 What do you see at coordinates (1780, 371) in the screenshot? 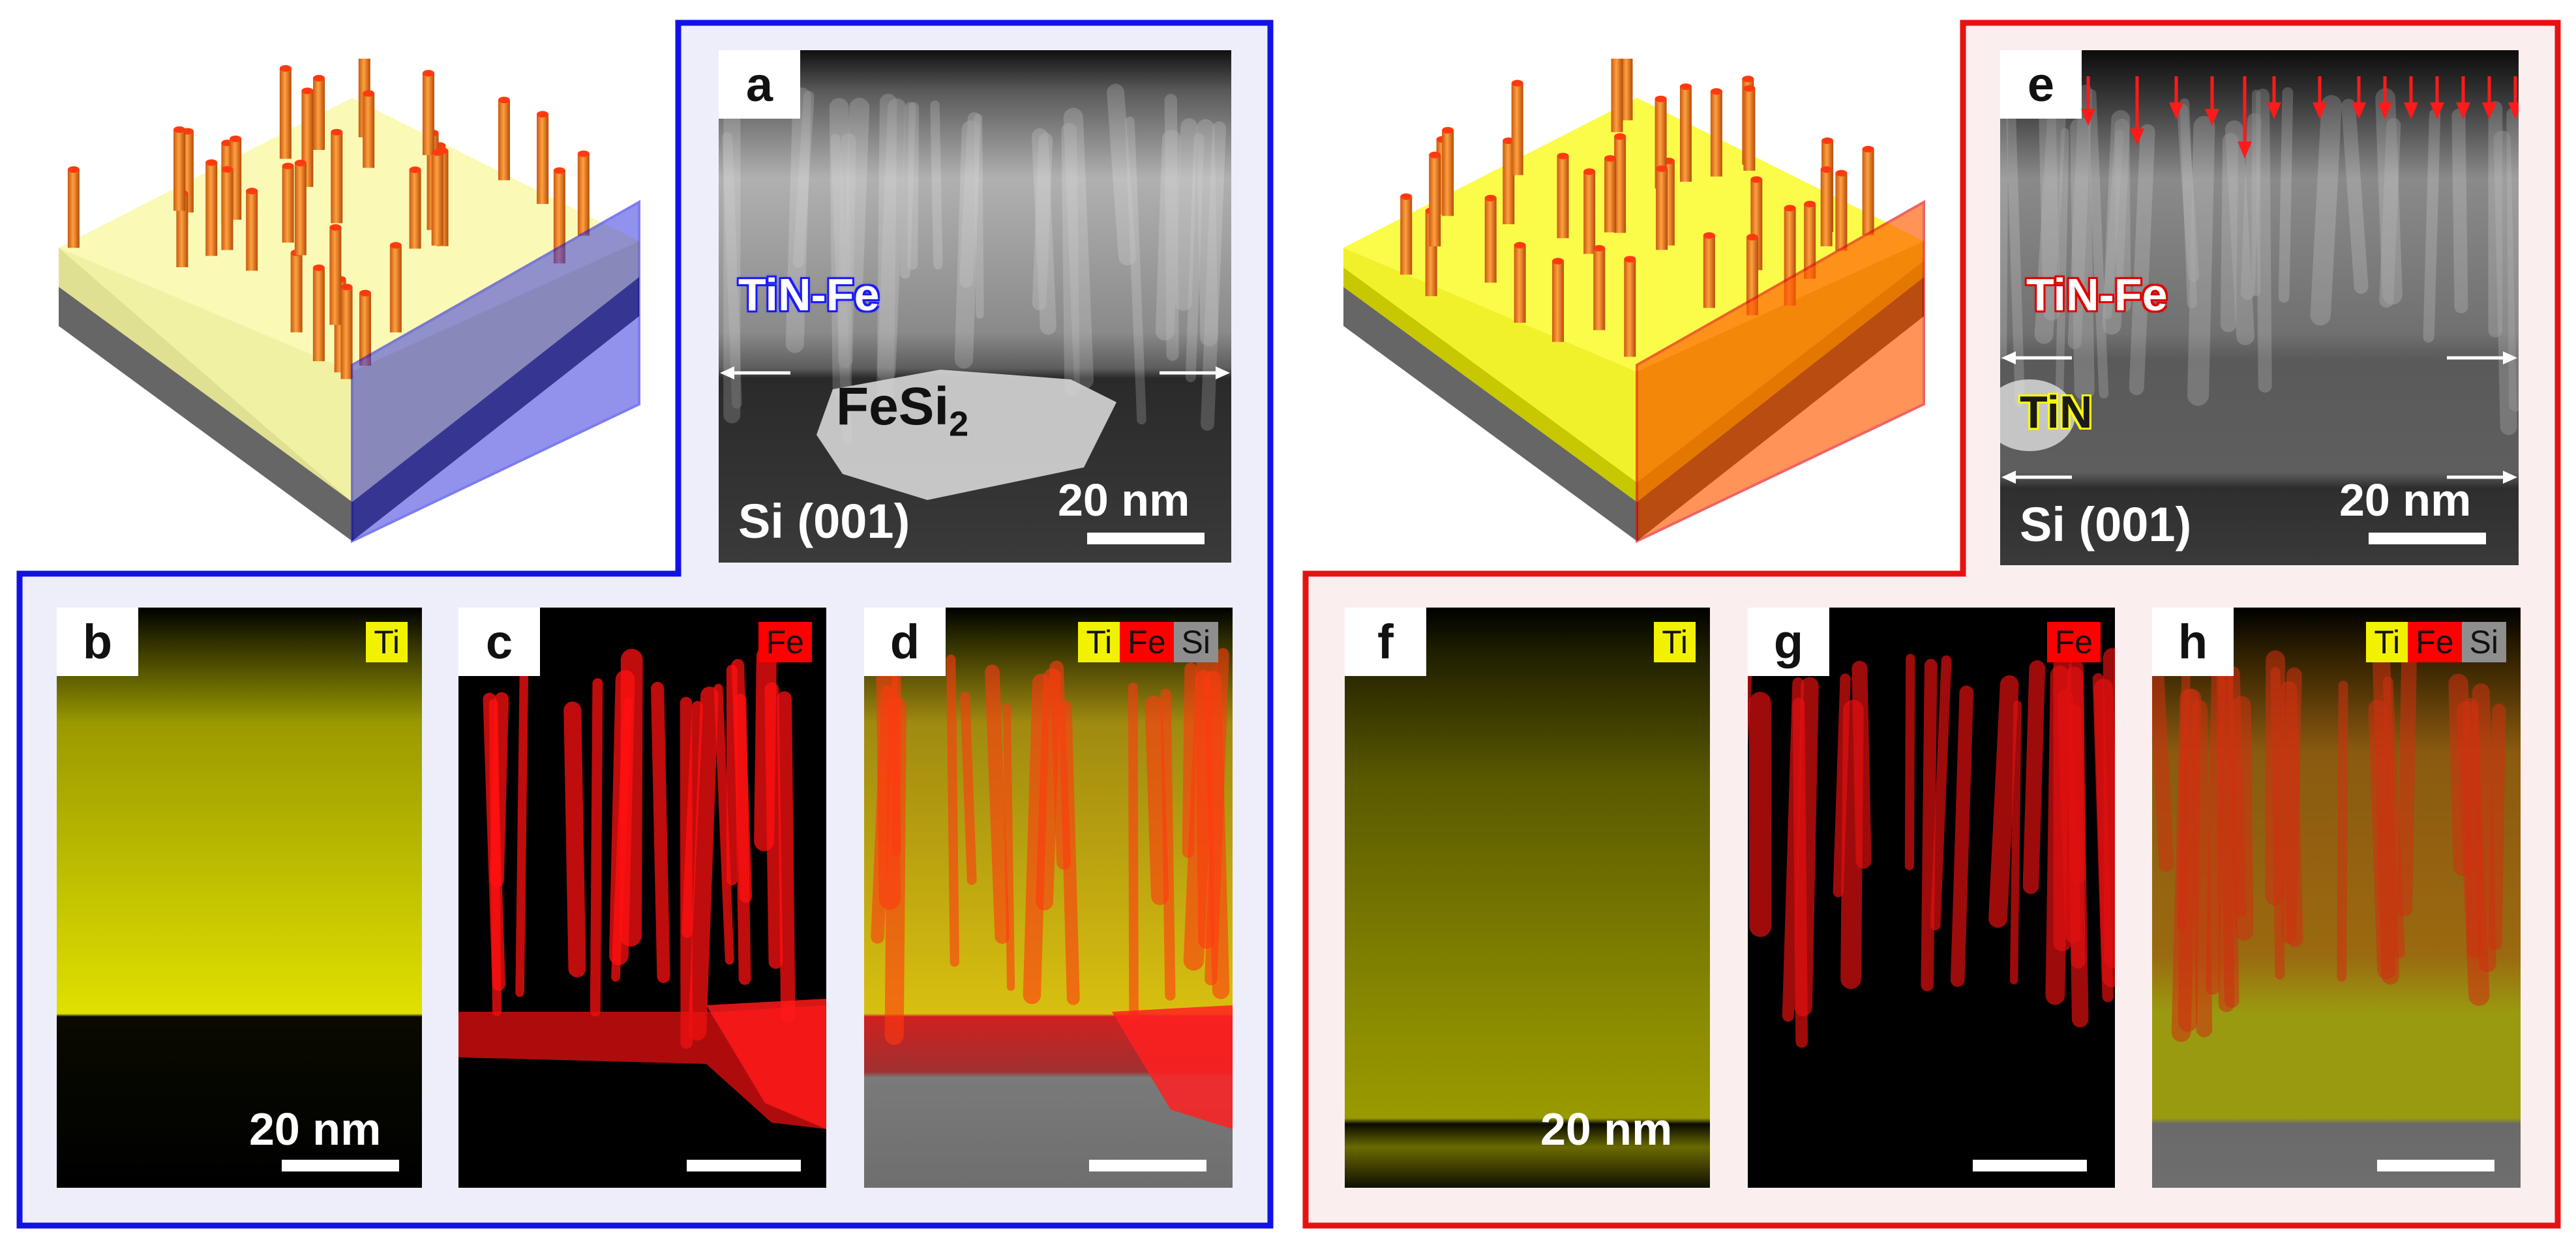
I see `cut-plane-red` at bounding box center [1780, 371].